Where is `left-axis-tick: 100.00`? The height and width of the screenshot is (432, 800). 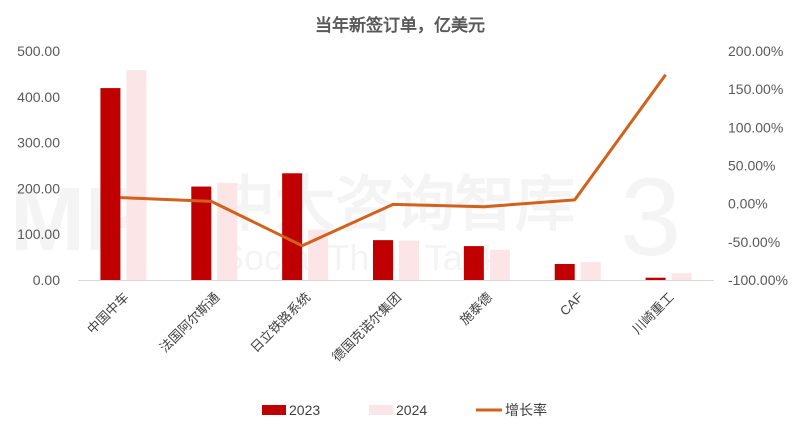 left-axis-tick: 100.00 is located at coordinates (38, 234).